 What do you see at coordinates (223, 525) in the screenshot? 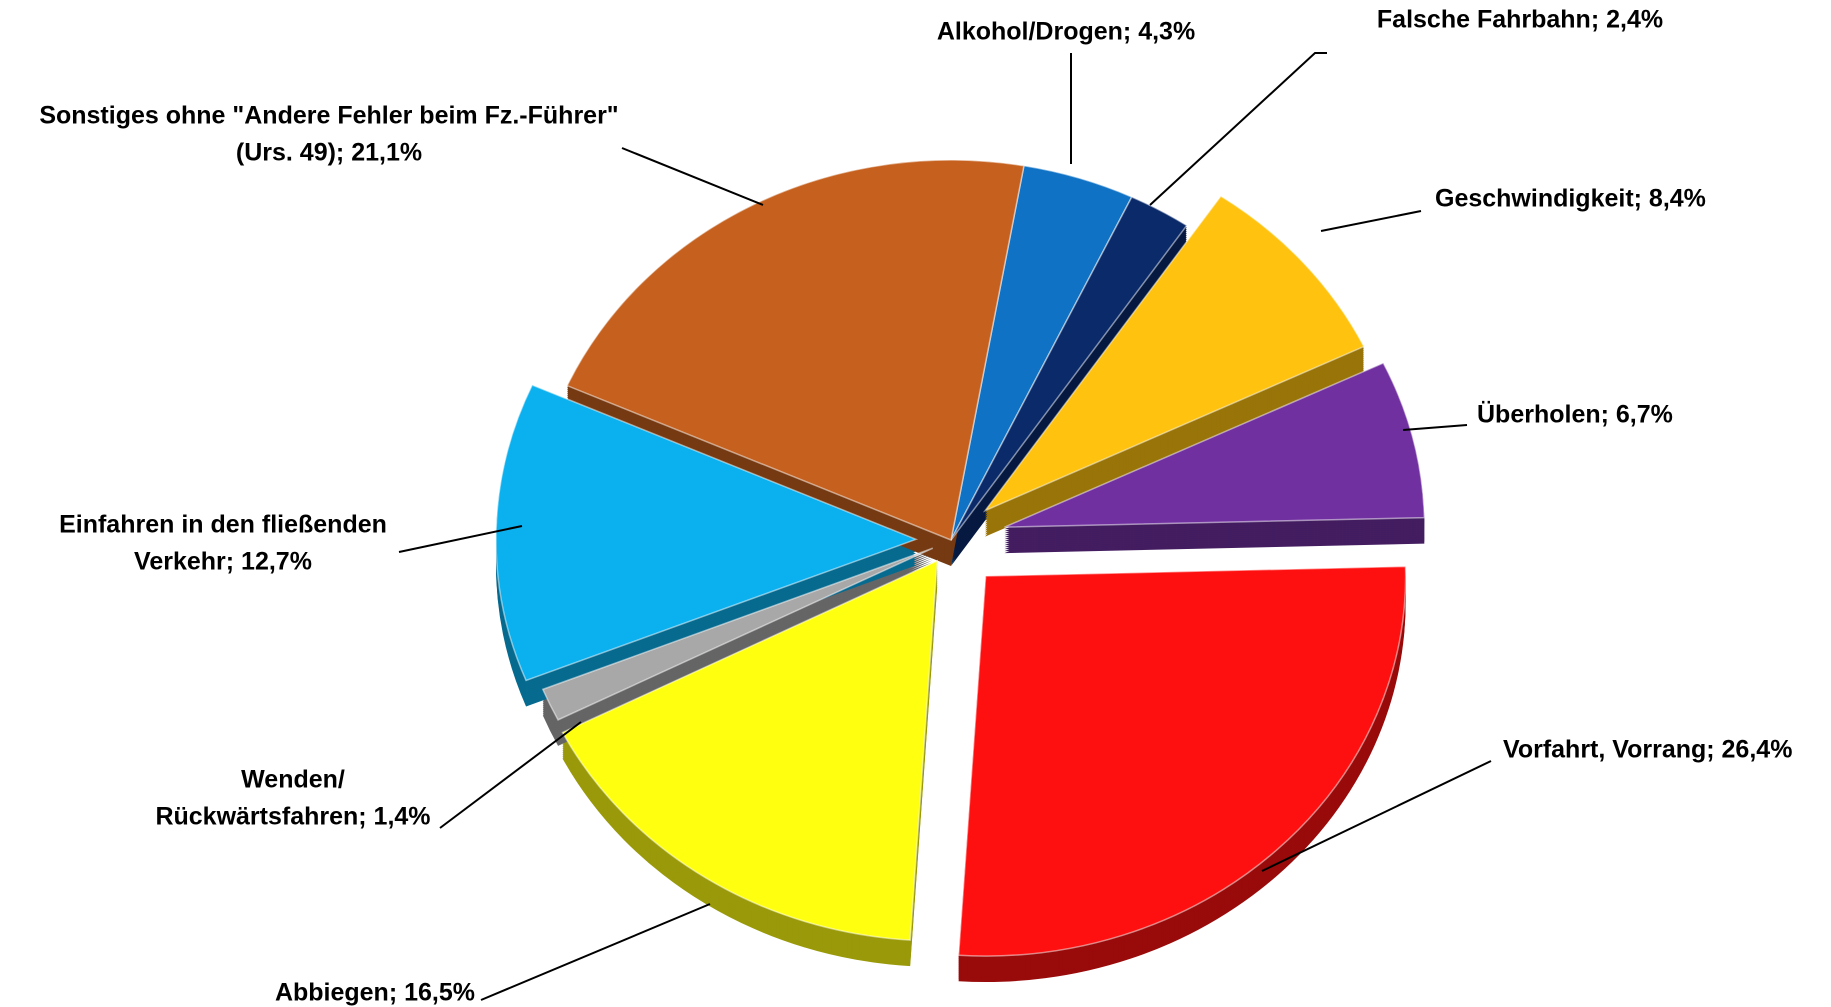
I see `data-label: Einfahren in den fließenden` at bounding box center [223, 525].